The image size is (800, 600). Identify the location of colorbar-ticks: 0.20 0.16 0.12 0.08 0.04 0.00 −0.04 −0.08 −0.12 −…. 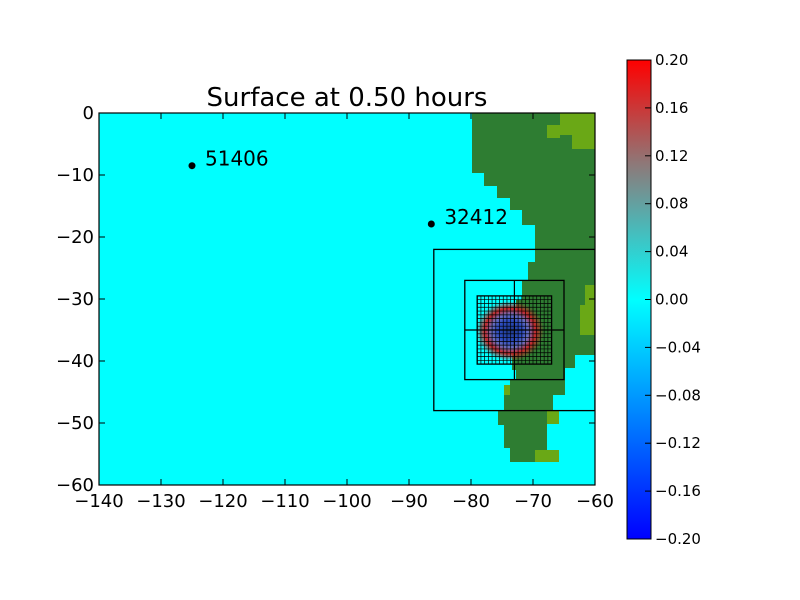
(673, 299).